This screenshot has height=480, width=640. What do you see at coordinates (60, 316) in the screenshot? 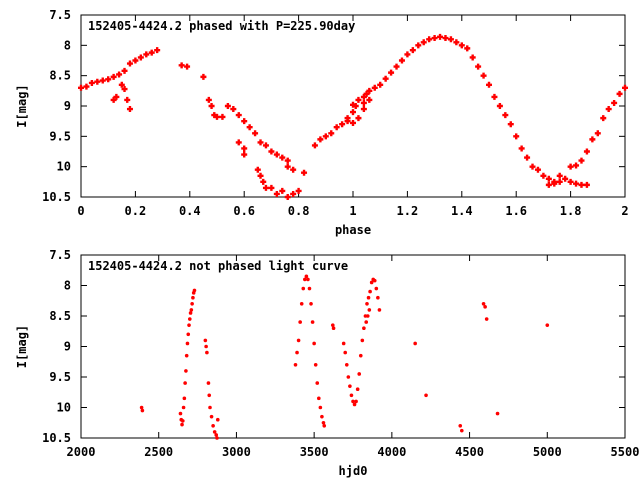
I see `y-tick-label: 8.5` at bounding box center [60, 316].